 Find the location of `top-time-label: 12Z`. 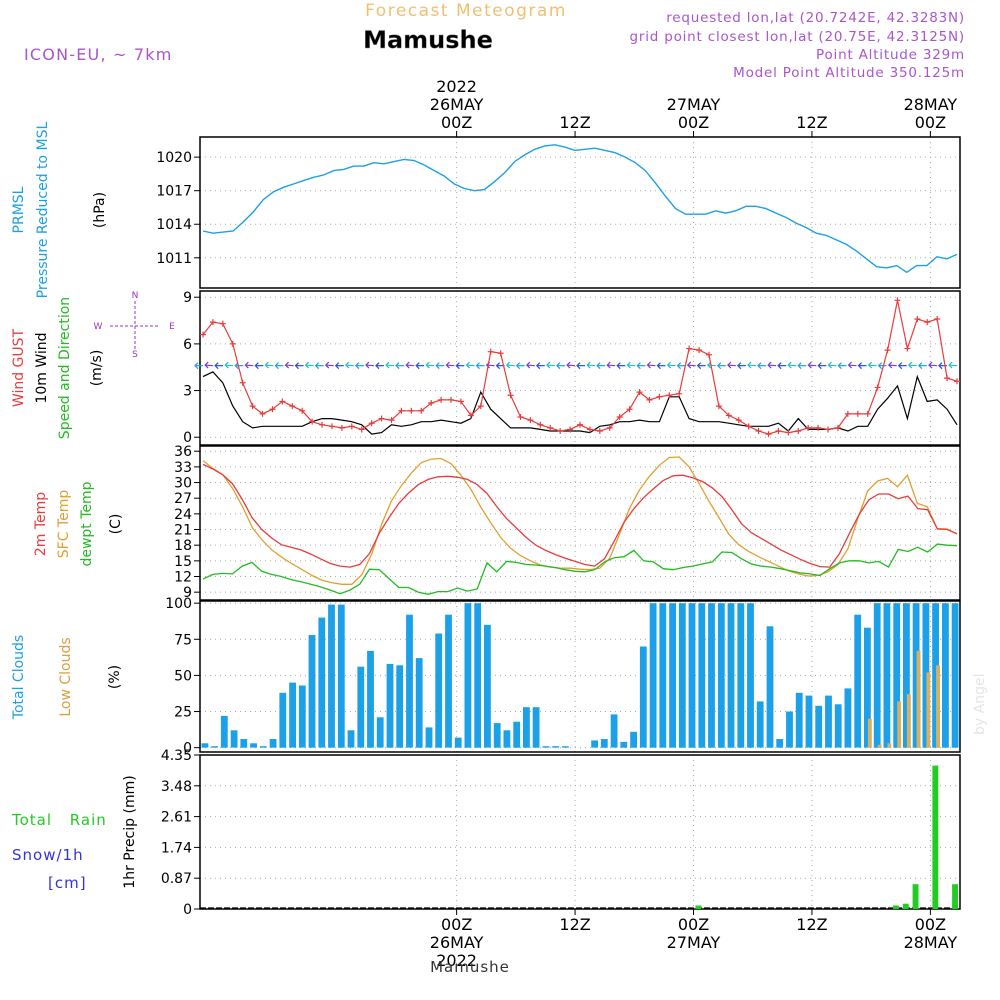

top-time-label: 12Z is located at coordinates (811, 122).